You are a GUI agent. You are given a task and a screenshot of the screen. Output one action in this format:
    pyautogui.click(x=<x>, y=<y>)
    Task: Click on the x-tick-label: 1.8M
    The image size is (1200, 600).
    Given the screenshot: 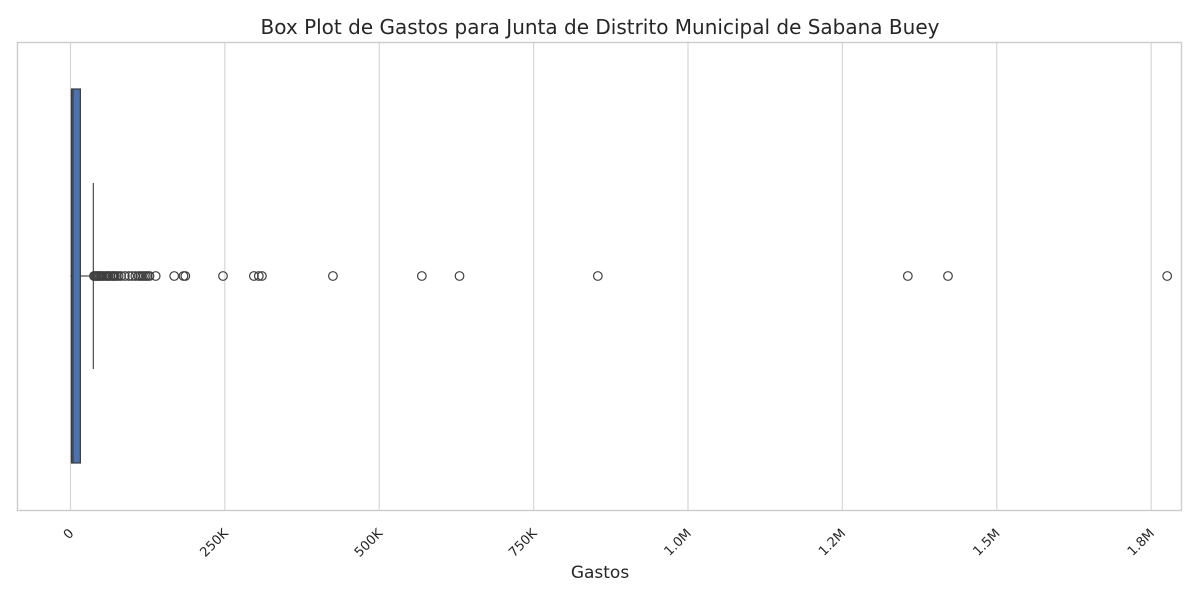 What is the action you would take?
    pyautogui.click(x=1141, y=542)
    